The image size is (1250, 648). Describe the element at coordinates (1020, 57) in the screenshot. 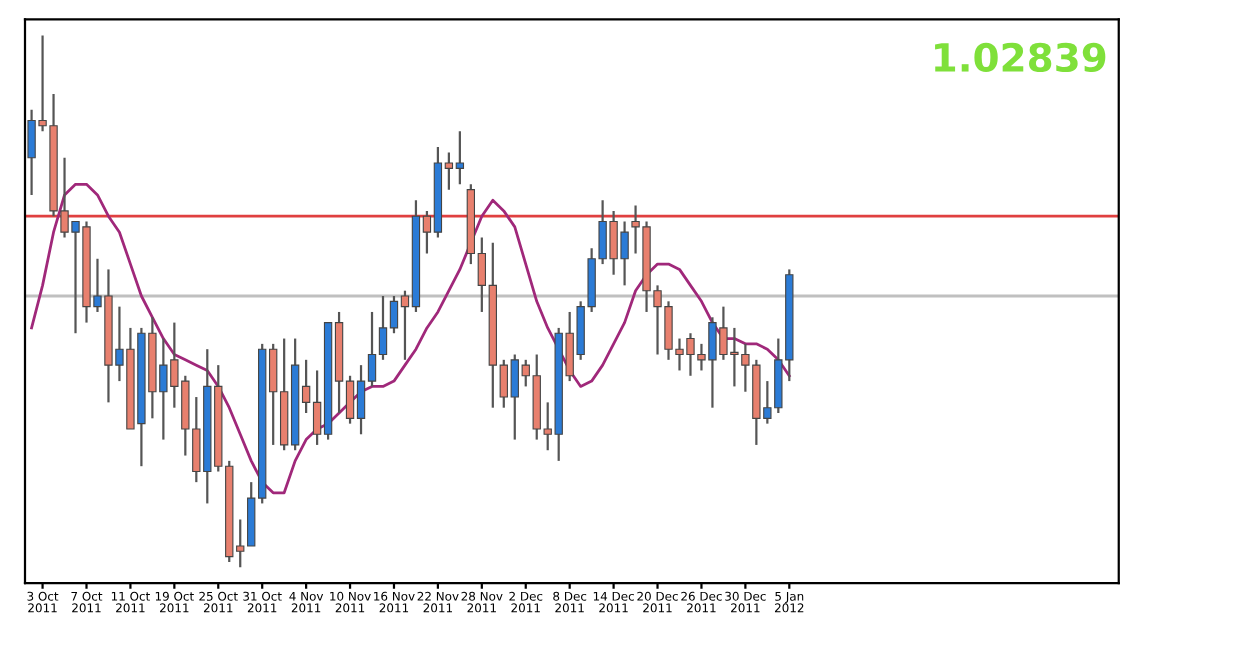

I see `text: 1.02839` at that location.